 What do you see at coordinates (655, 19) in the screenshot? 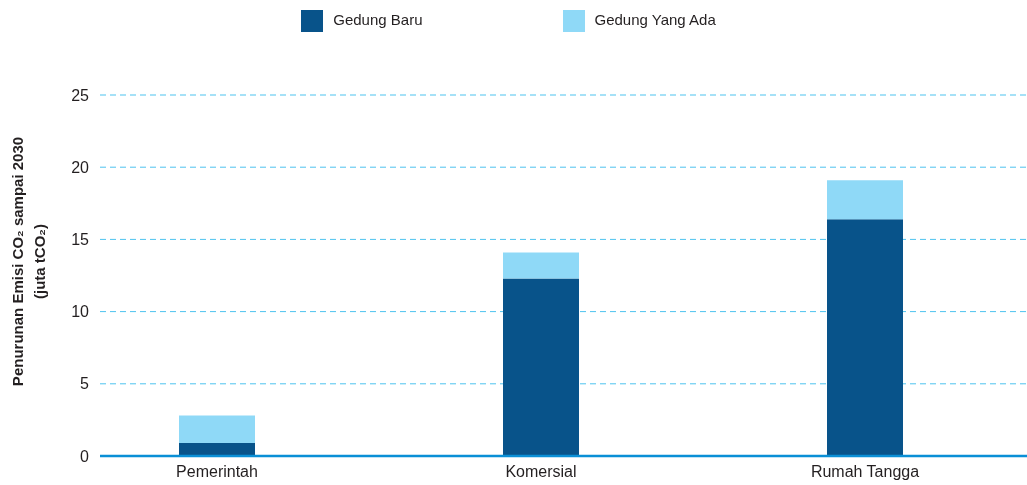
I see `legend-label: Gedung Yang Ada` at bounding box center [655, 19].